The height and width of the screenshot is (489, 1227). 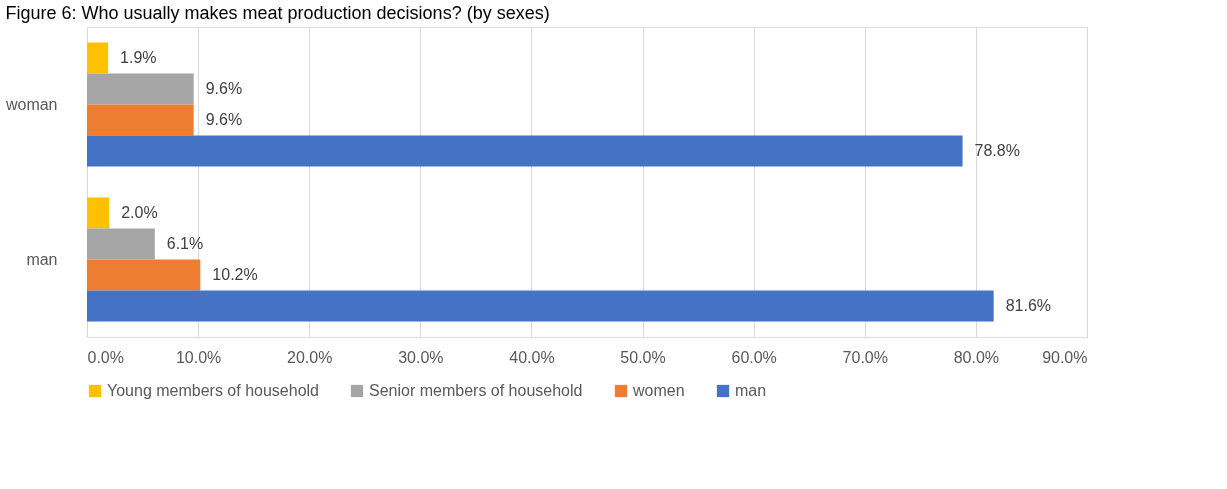 I want to click on data-label: 81.6%, so click(x=1028, y=305).